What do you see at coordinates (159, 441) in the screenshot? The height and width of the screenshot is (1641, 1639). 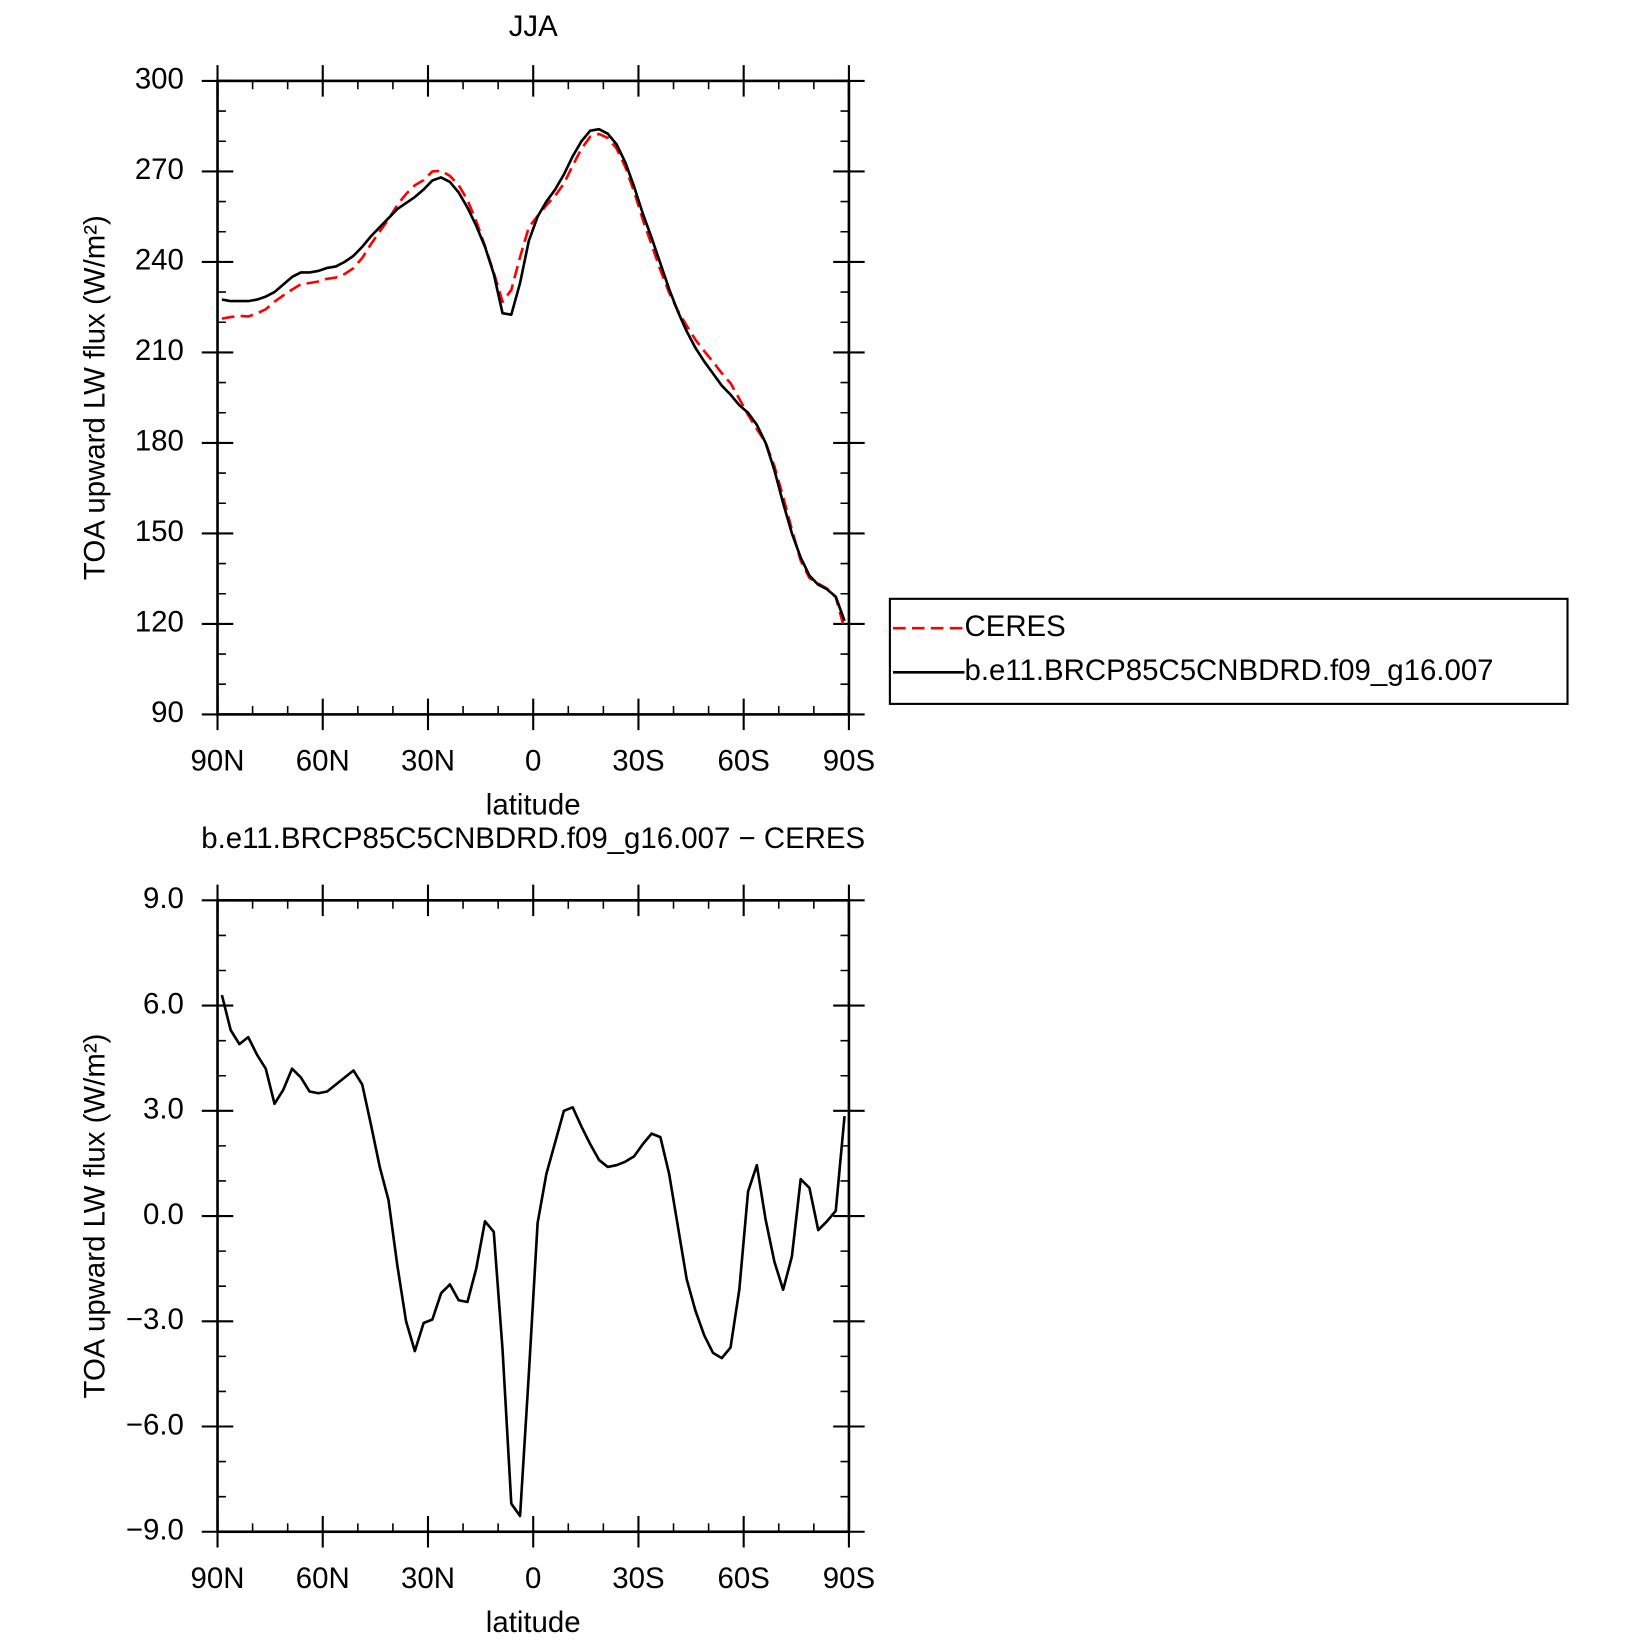 I see `y-tick-label: 180` at bounding box center [159, 441].